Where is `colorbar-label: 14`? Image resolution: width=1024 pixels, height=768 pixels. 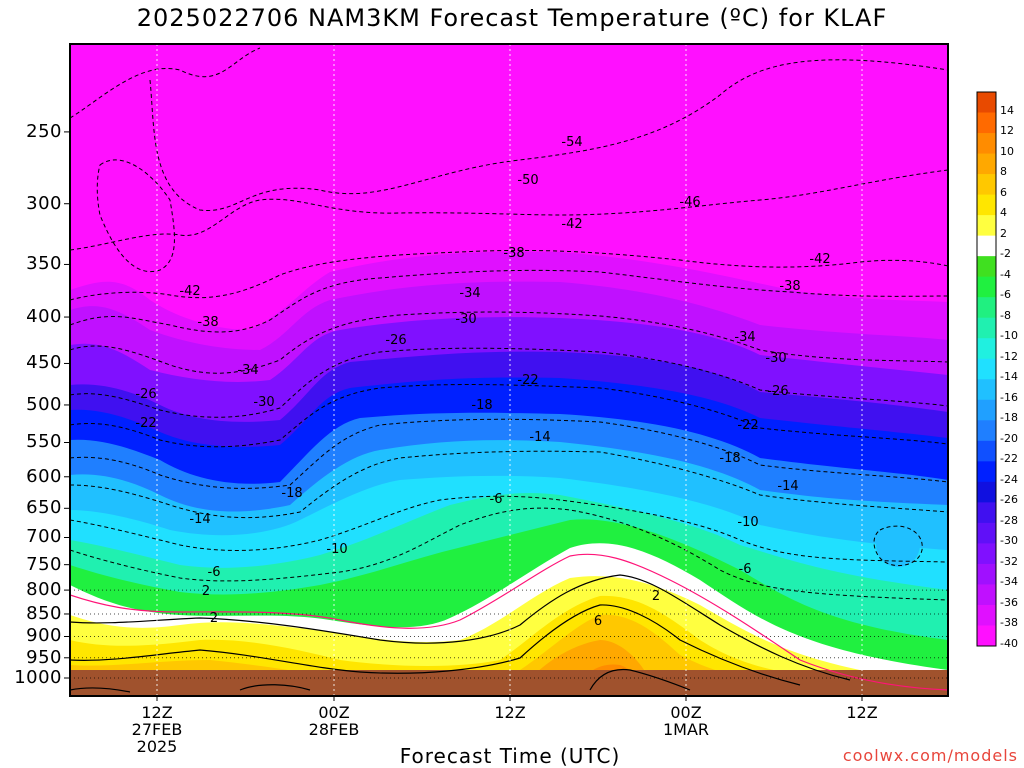 colorbar-label: 14 is located at coordinates (1007, 110).